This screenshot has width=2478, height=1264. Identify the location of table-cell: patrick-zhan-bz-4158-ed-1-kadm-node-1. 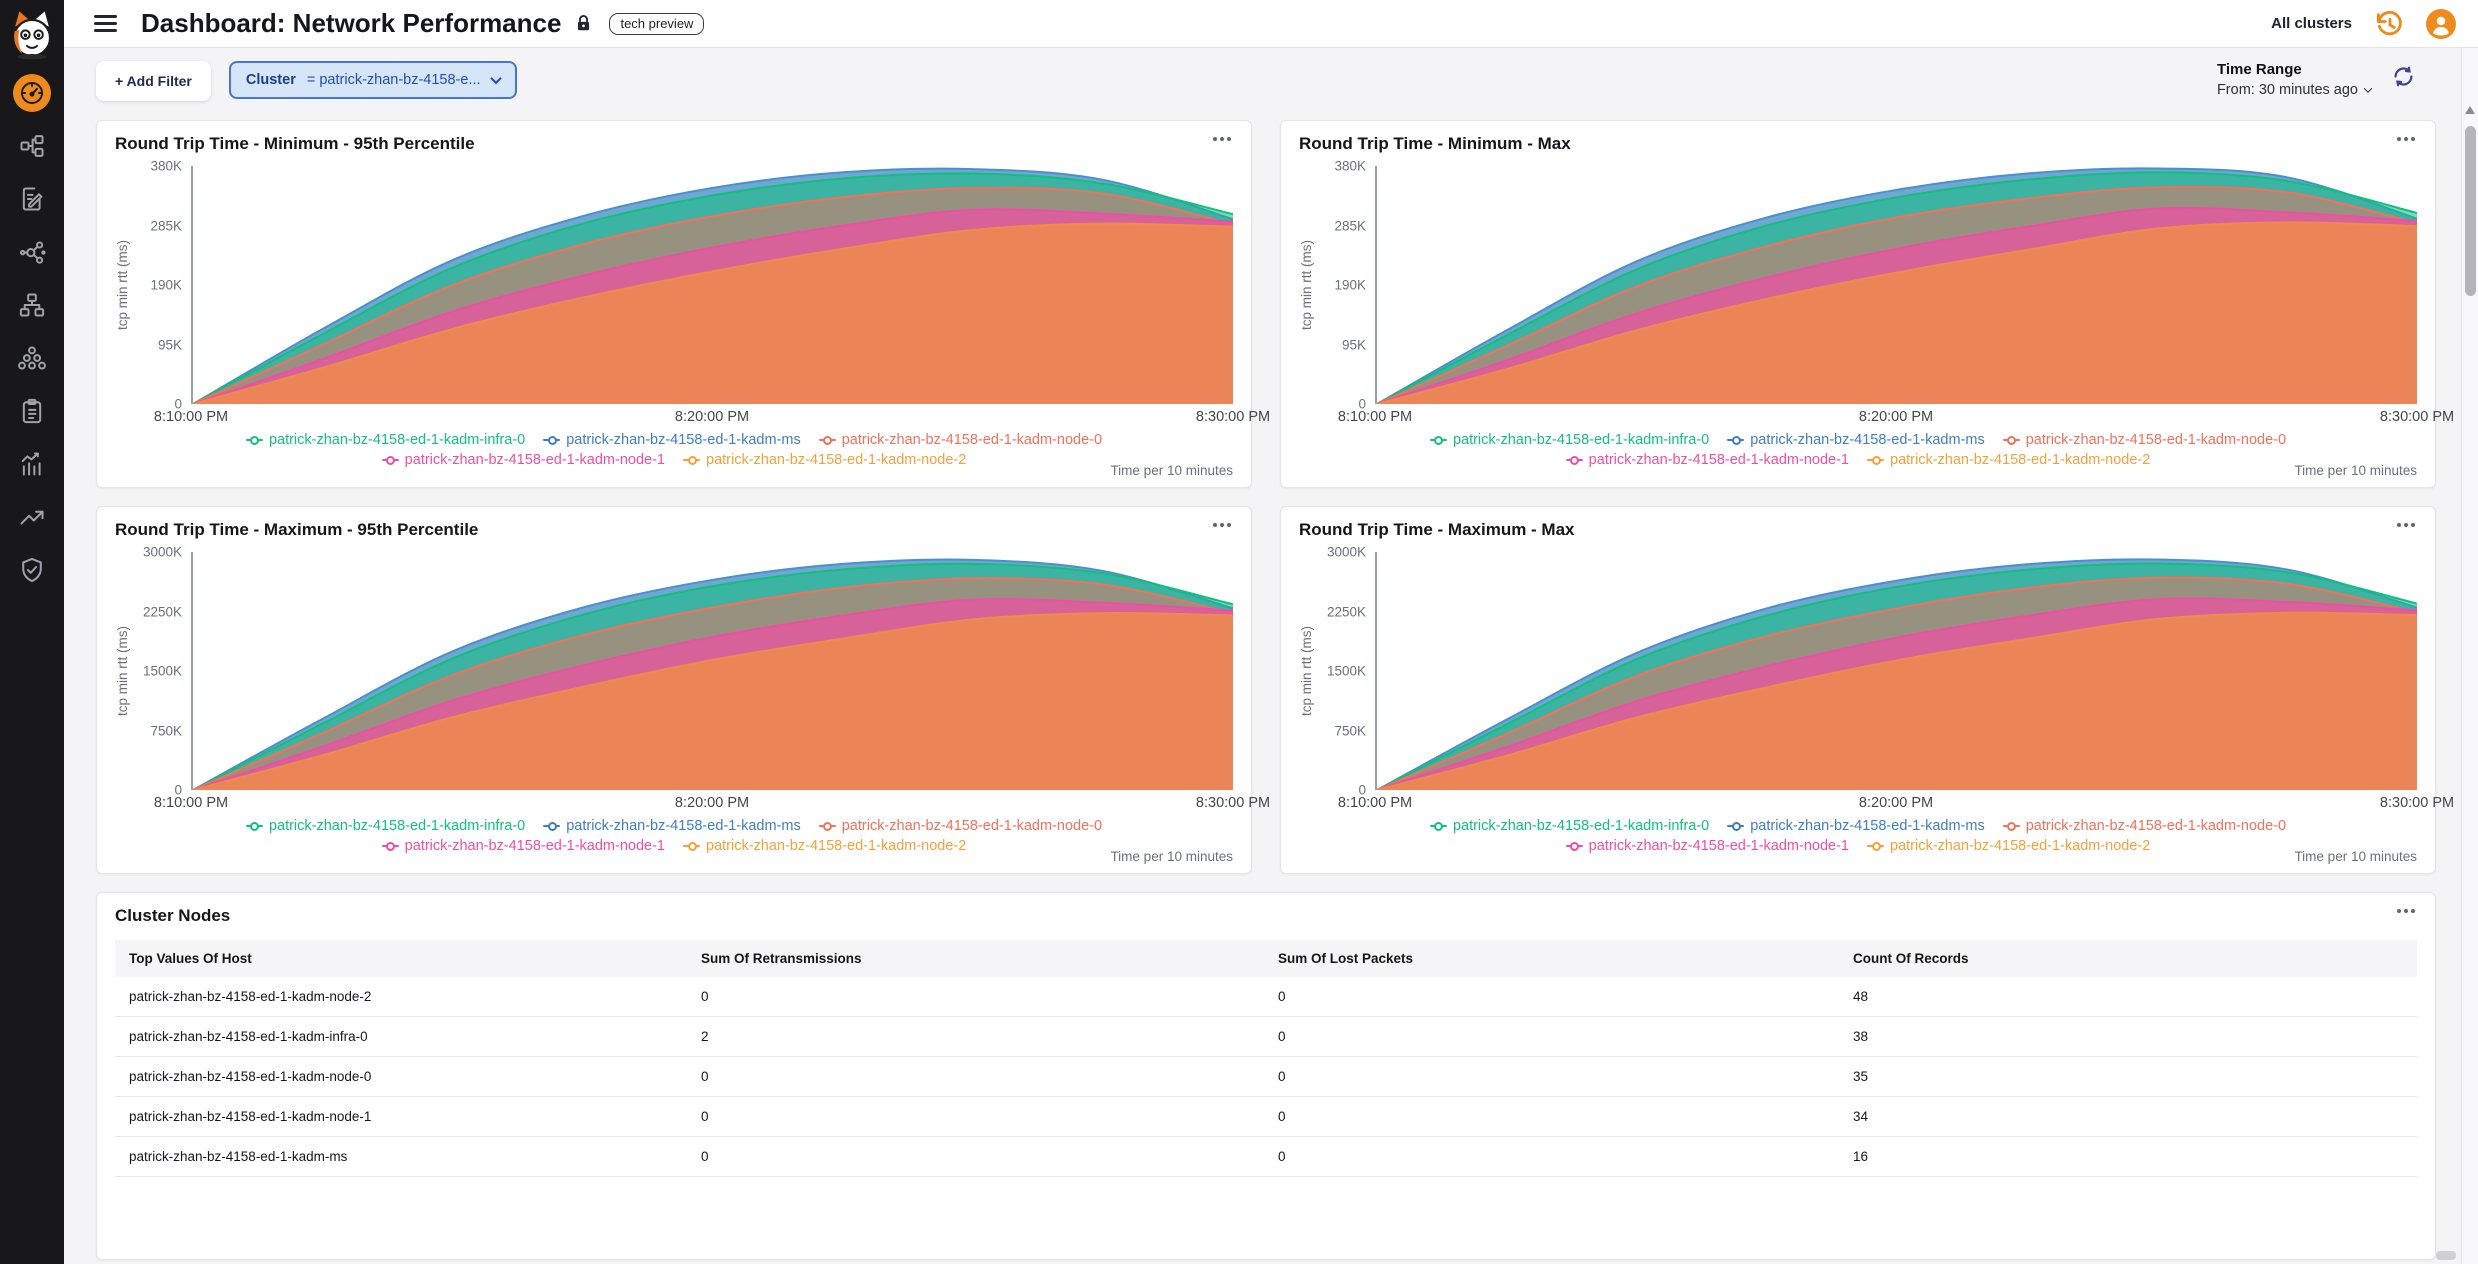
(401, 1116).